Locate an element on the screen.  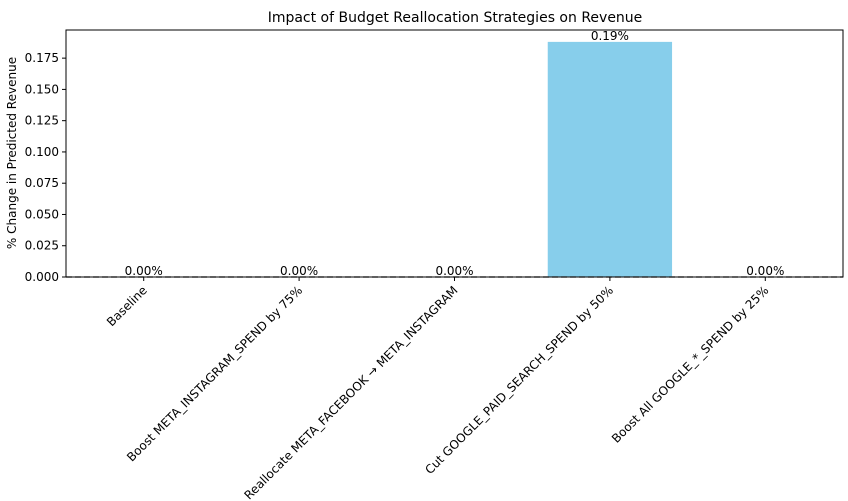
x-tick-label-1: Boost META_INSTAGRAM_SPEND by 75% is located at coordinates (214, 373).